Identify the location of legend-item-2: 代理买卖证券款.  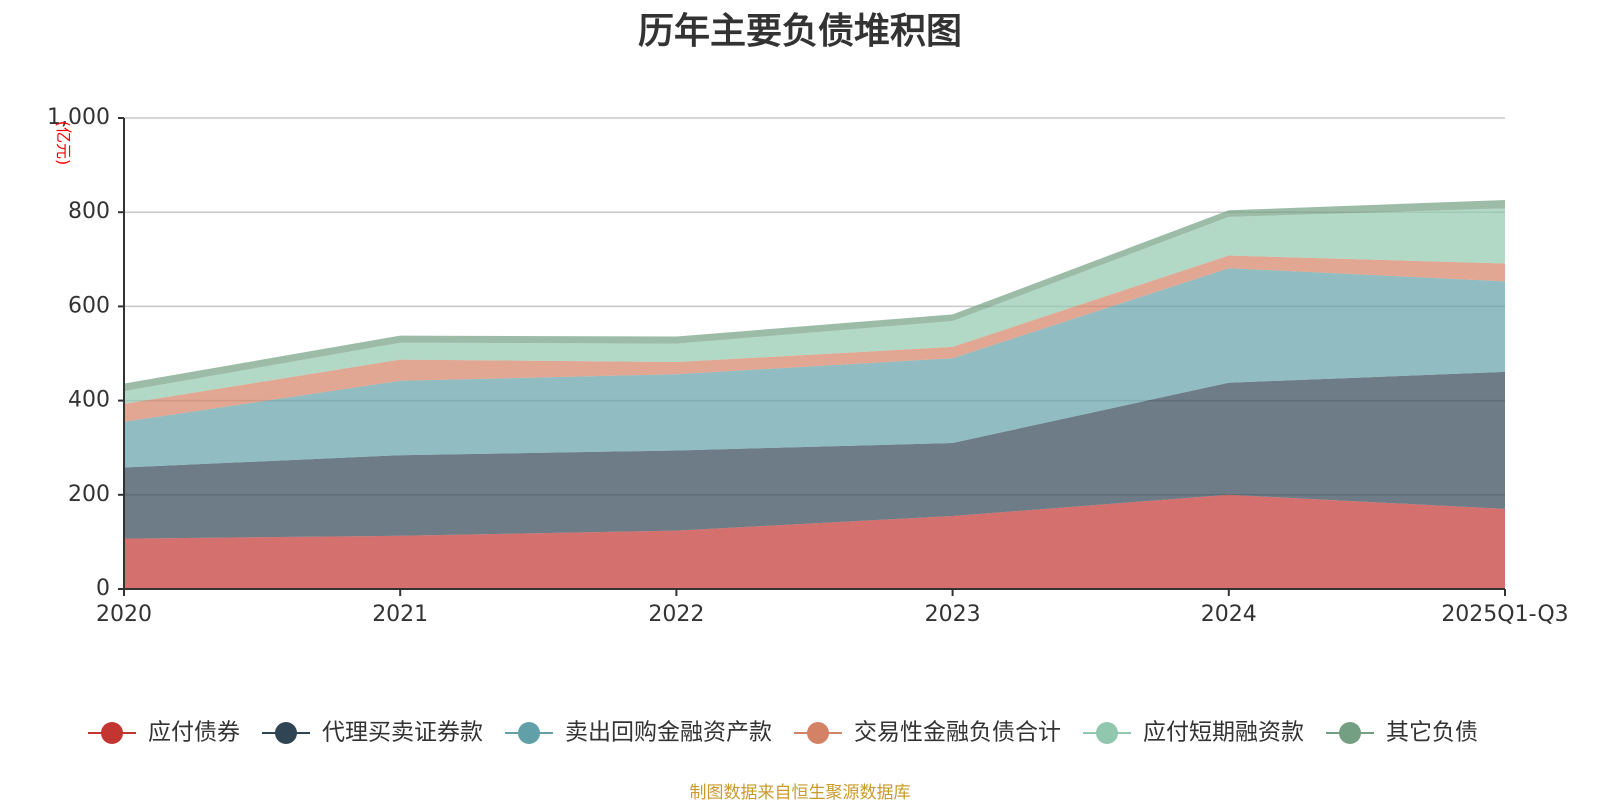
(372, 733).